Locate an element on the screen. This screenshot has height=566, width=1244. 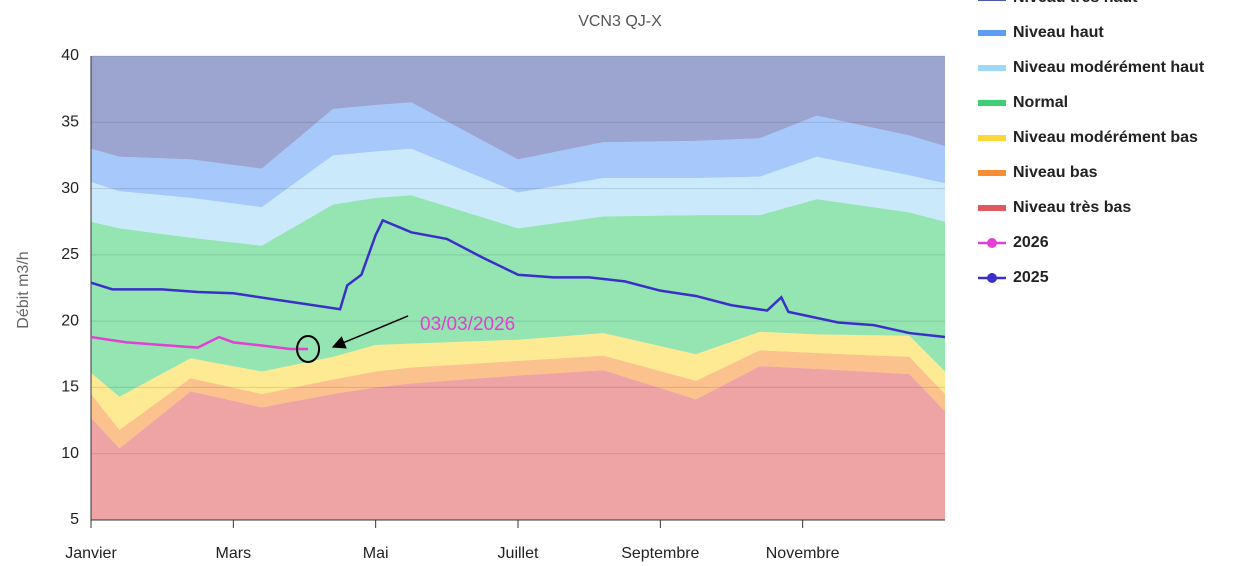
x-tick-label: Septembre is located at coordinates (660, 553).